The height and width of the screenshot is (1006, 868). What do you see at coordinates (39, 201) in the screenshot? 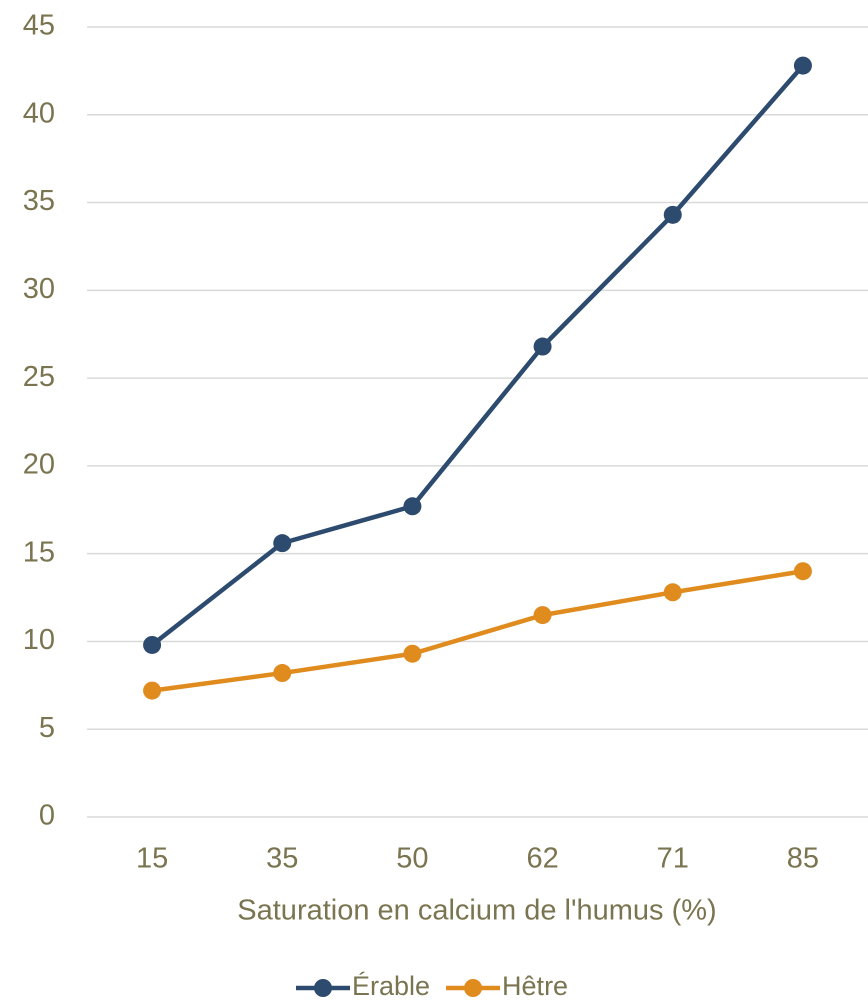
I see `y-tick-label: 35` at bounding box center [39, 201].